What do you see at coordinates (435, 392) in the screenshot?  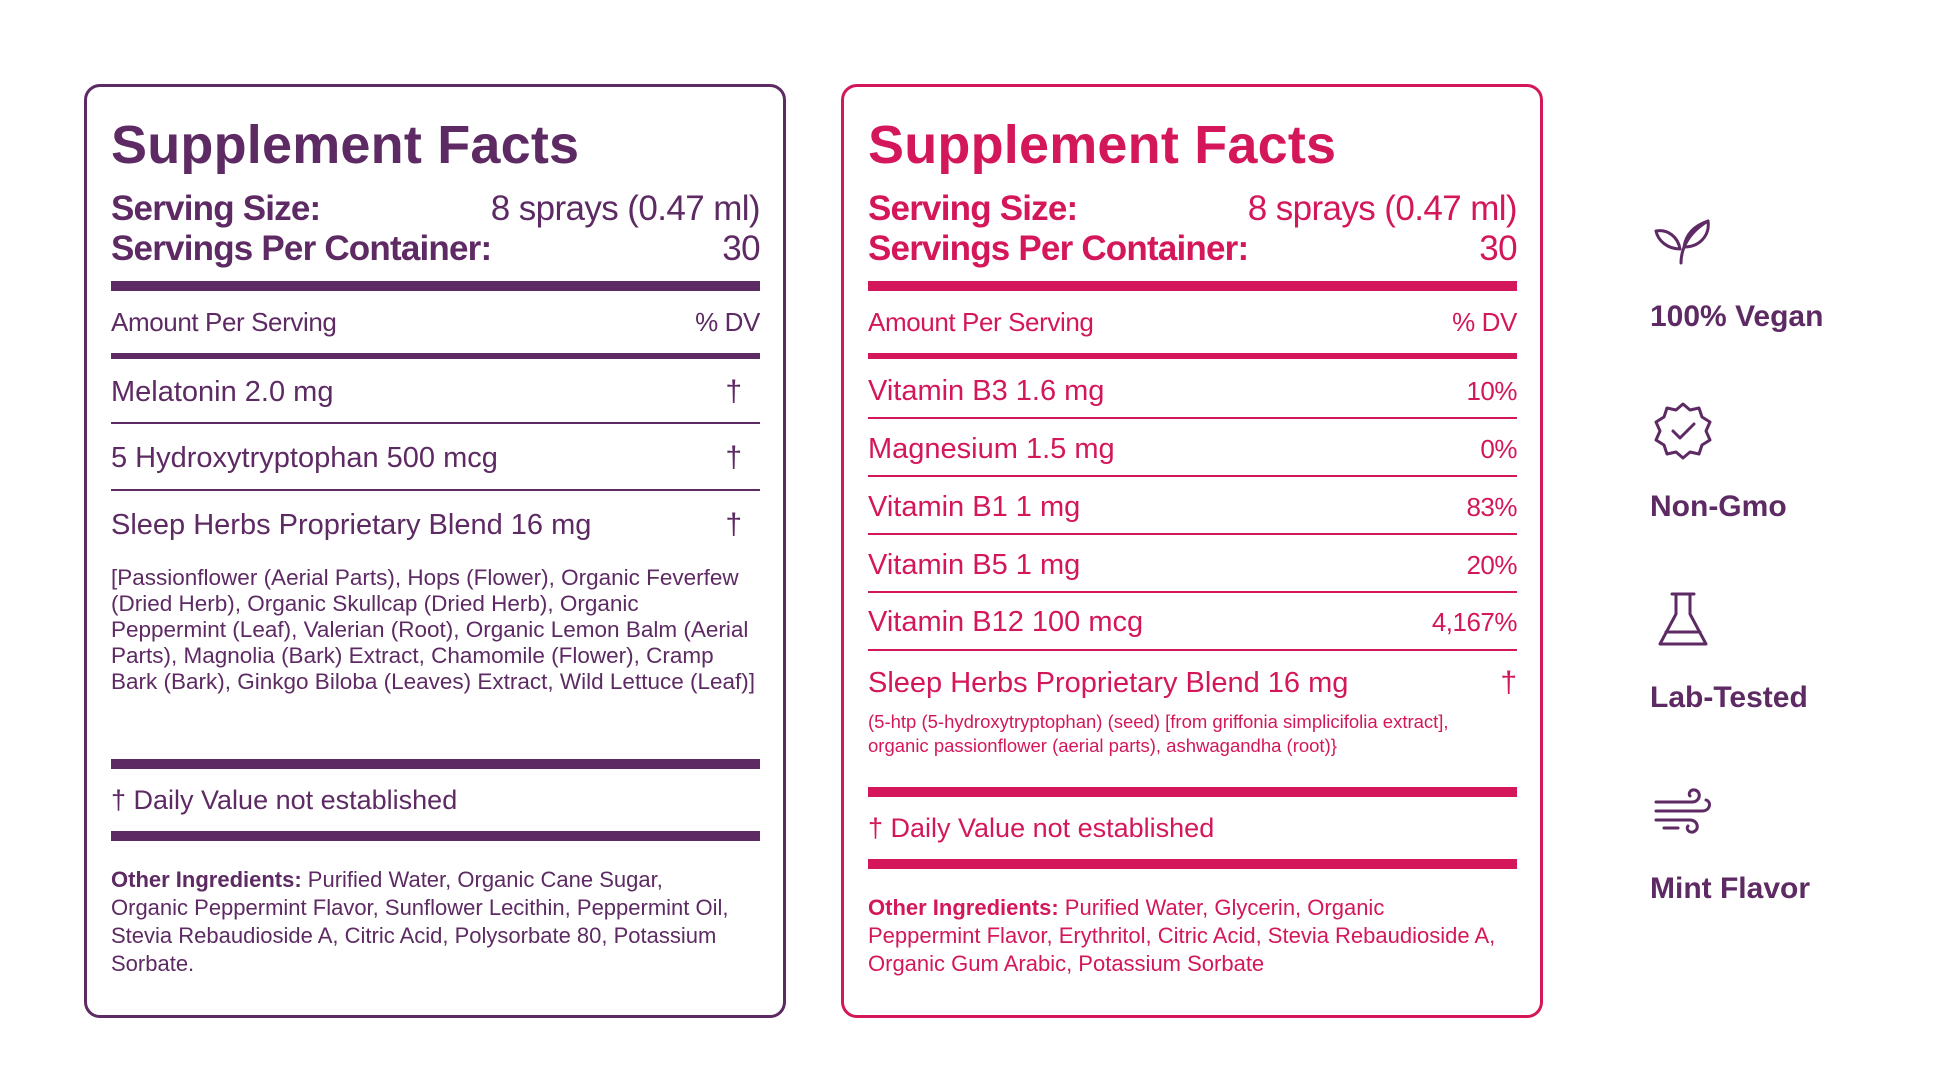 I see `nutrient-row: Melatonin 2.0 mg †` at bounding box center [435, 392].